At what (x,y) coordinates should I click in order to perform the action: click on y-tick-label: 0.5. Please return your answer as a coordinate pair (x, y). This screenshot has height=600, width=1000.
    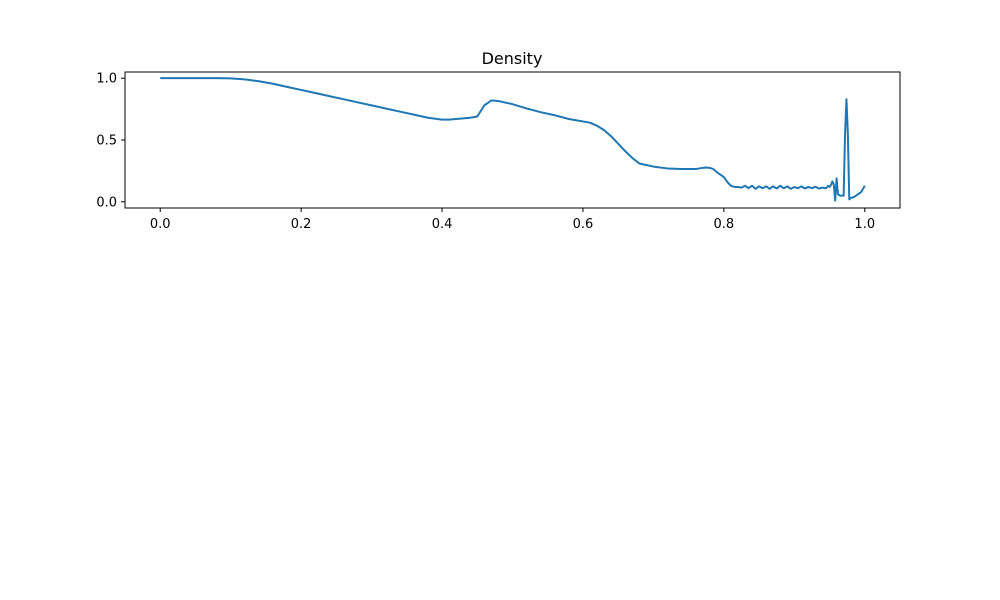
    Looking at the image, I should click on (106, 141).